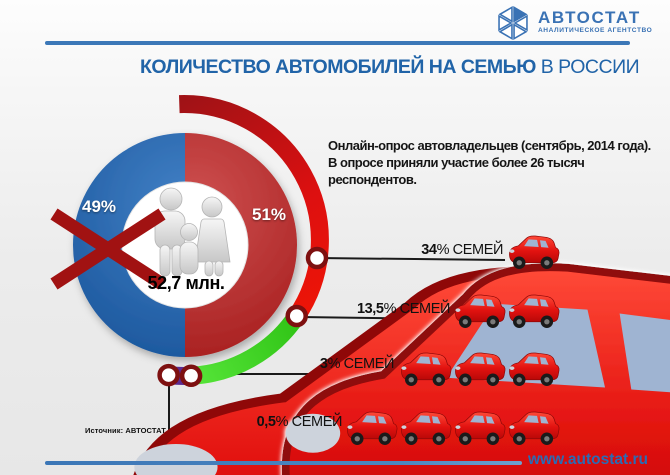 Image resolution: width=670 pixels, height=475 pixels. I want to click on families-share-label-2: 13,5% СЕМЕЙ, so click(403, 309).